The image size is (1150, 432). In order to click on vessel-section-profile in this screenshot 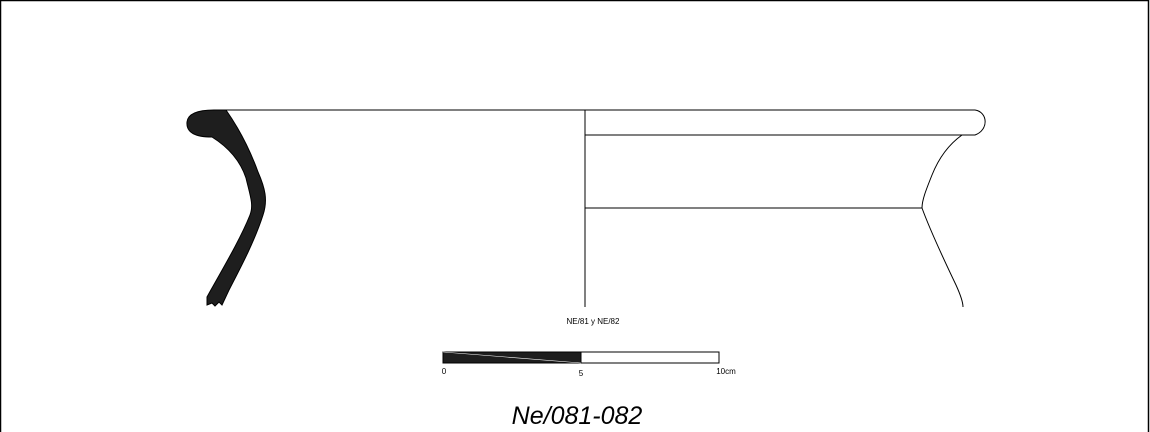, I will do `click(226, 208)`.